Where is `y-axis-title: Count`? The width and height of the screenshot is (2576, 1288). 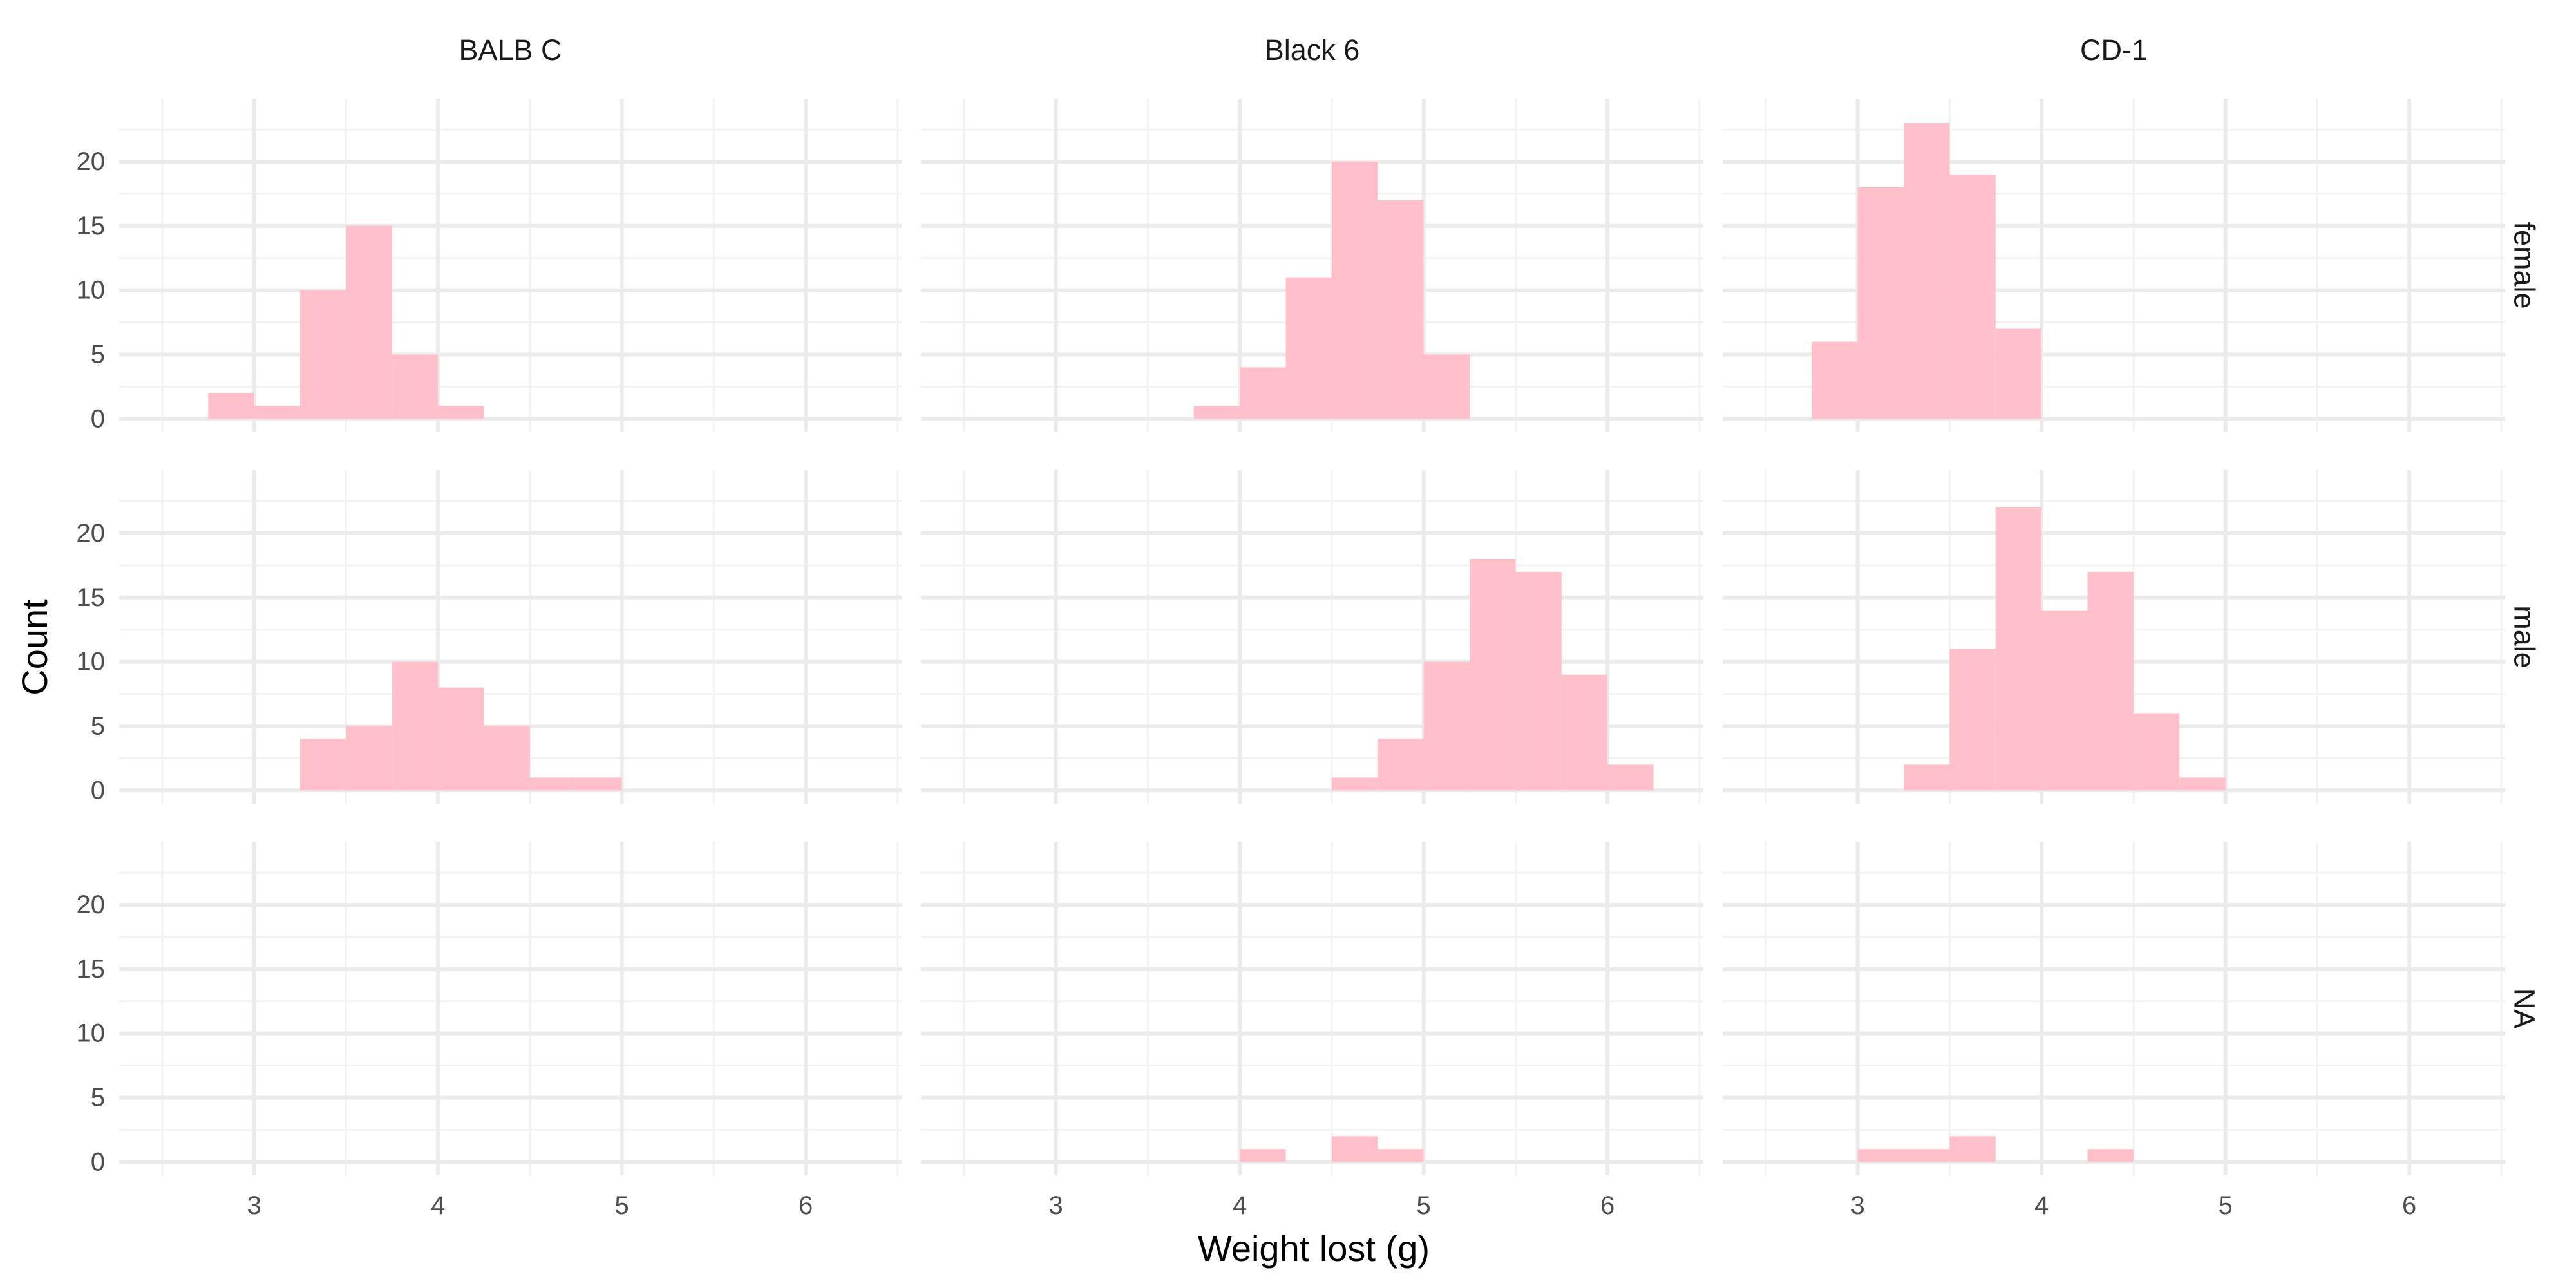
y-axis-title: Count is located at coordinates (34, 647).